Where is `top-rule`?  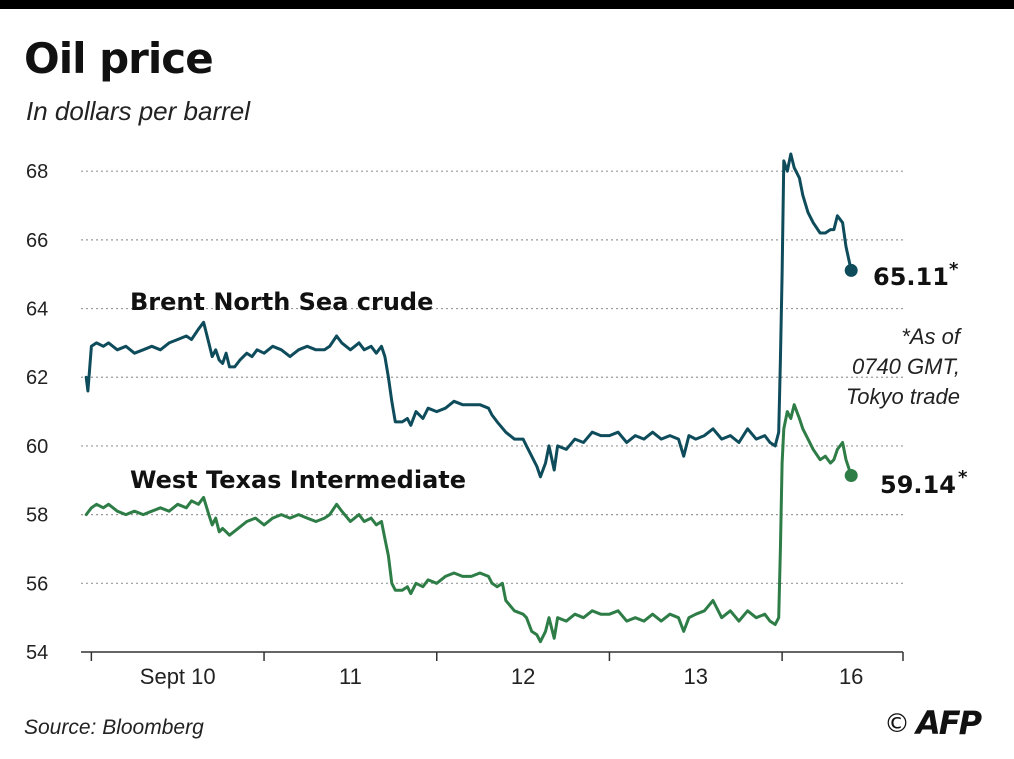 top-rule is located at coordinates (507, 4).